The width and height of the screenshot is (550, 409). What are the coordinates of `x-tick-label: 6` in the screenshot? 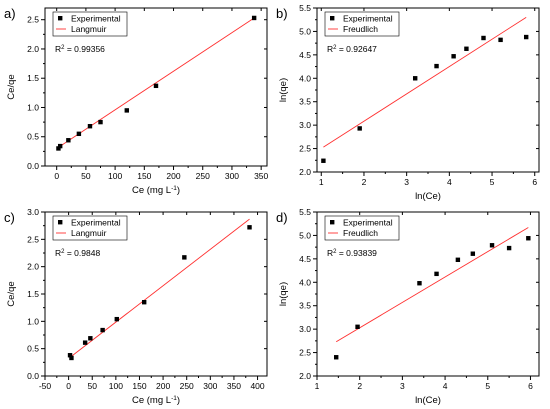 It's located at (530, 386).